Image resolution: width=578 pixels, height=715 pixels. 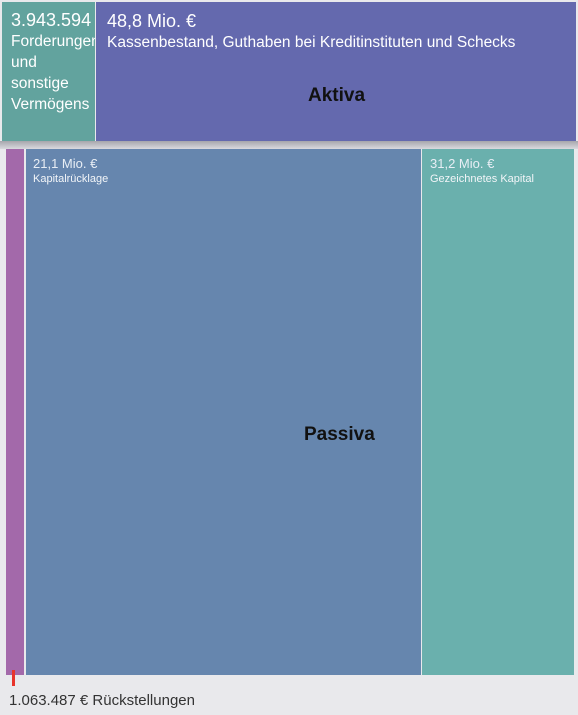 I want to click on tile-value-forderungen-und-sonstige-vermoegens: 3.943.594, so click(x=51, y=20).